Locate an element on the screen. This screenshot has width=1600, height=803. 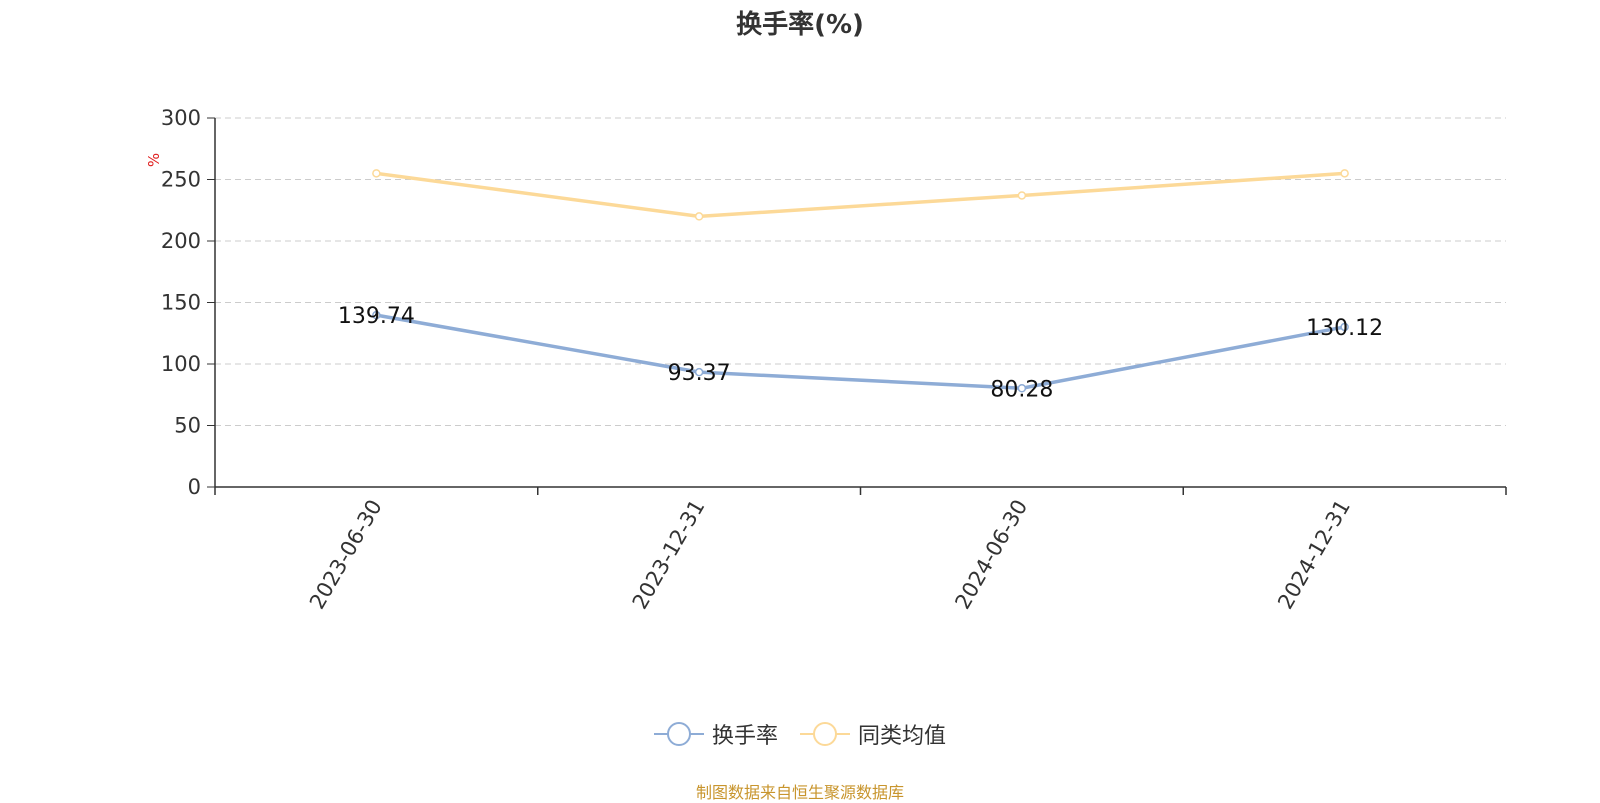
y-tick-label-50: 50 is located at coordinates (187, 426).